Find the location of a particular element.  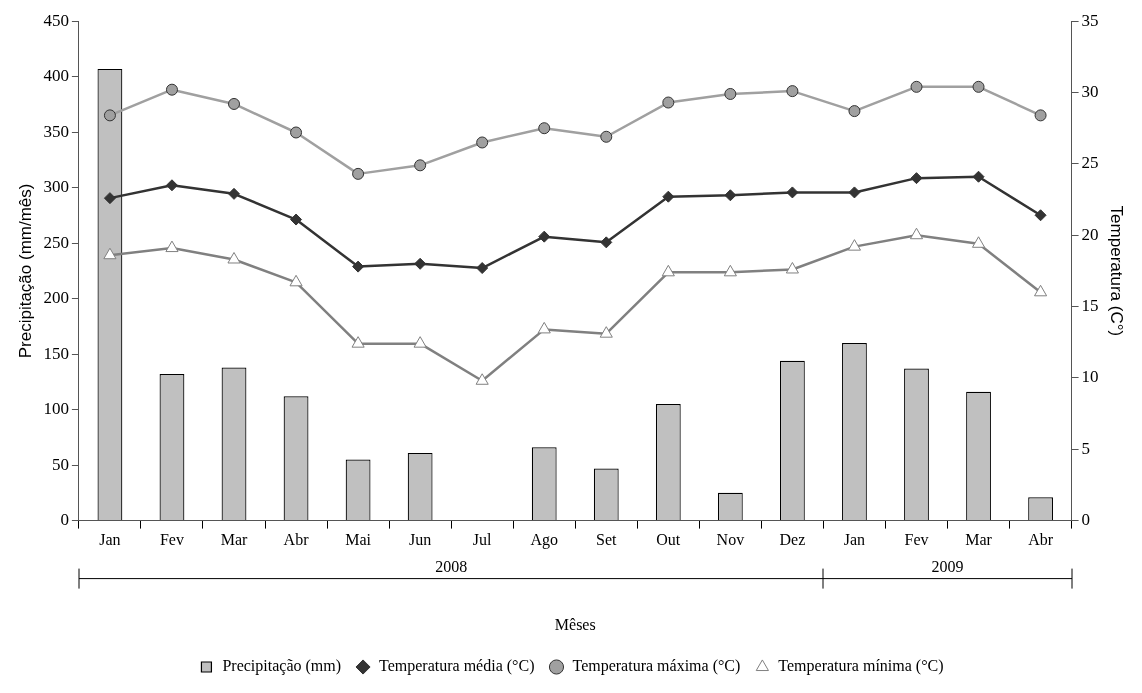

text: 2009 is located at coordinates (947, 566).